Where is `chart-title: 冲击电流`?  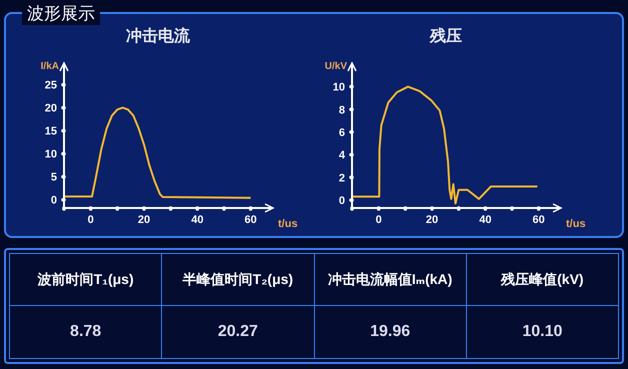 chart-title: 冲击电流 is located at coordinates (158, 36).